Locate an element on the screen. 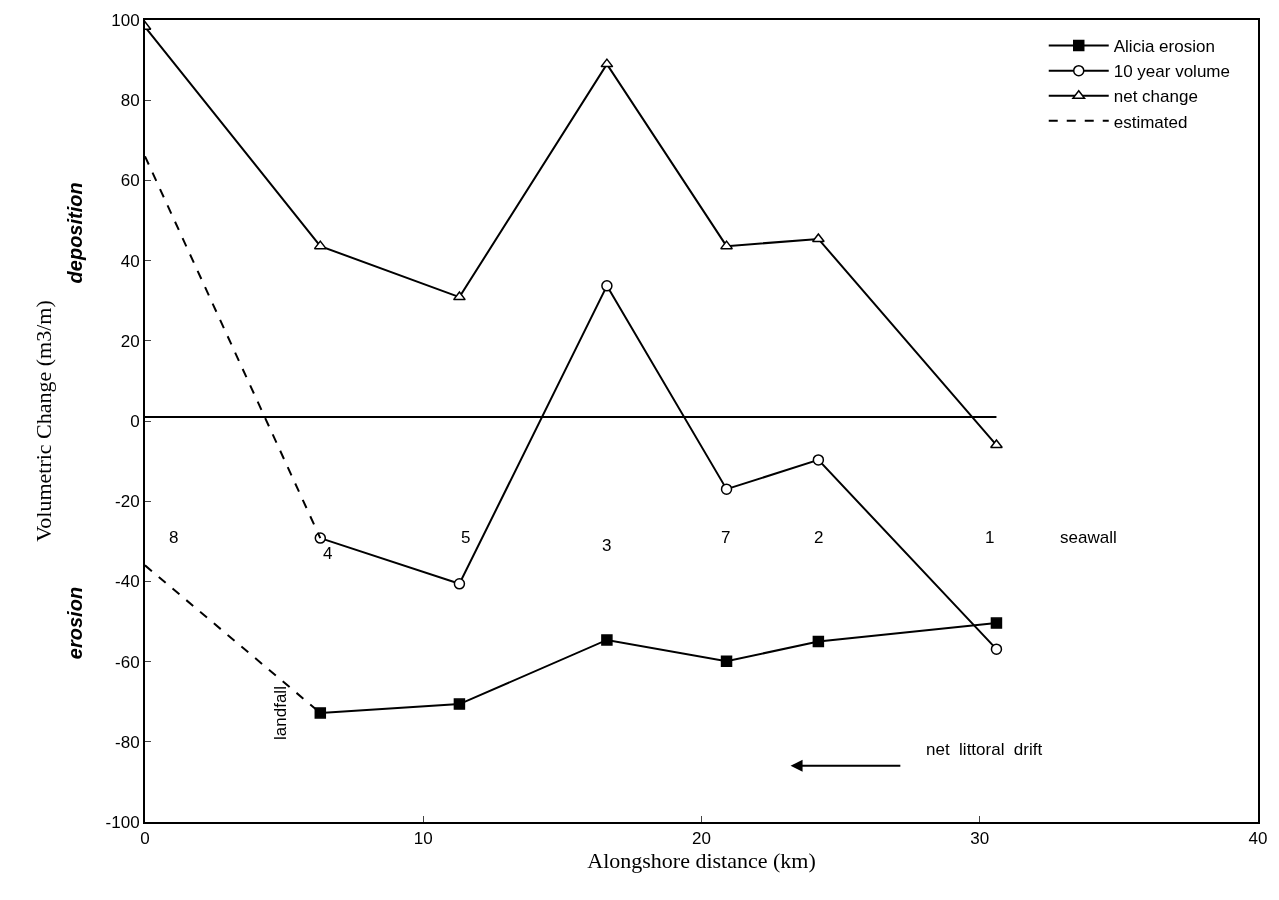 The image size is (1279, 900). y-tick-label: -60 is located at coordinates (127, 662).